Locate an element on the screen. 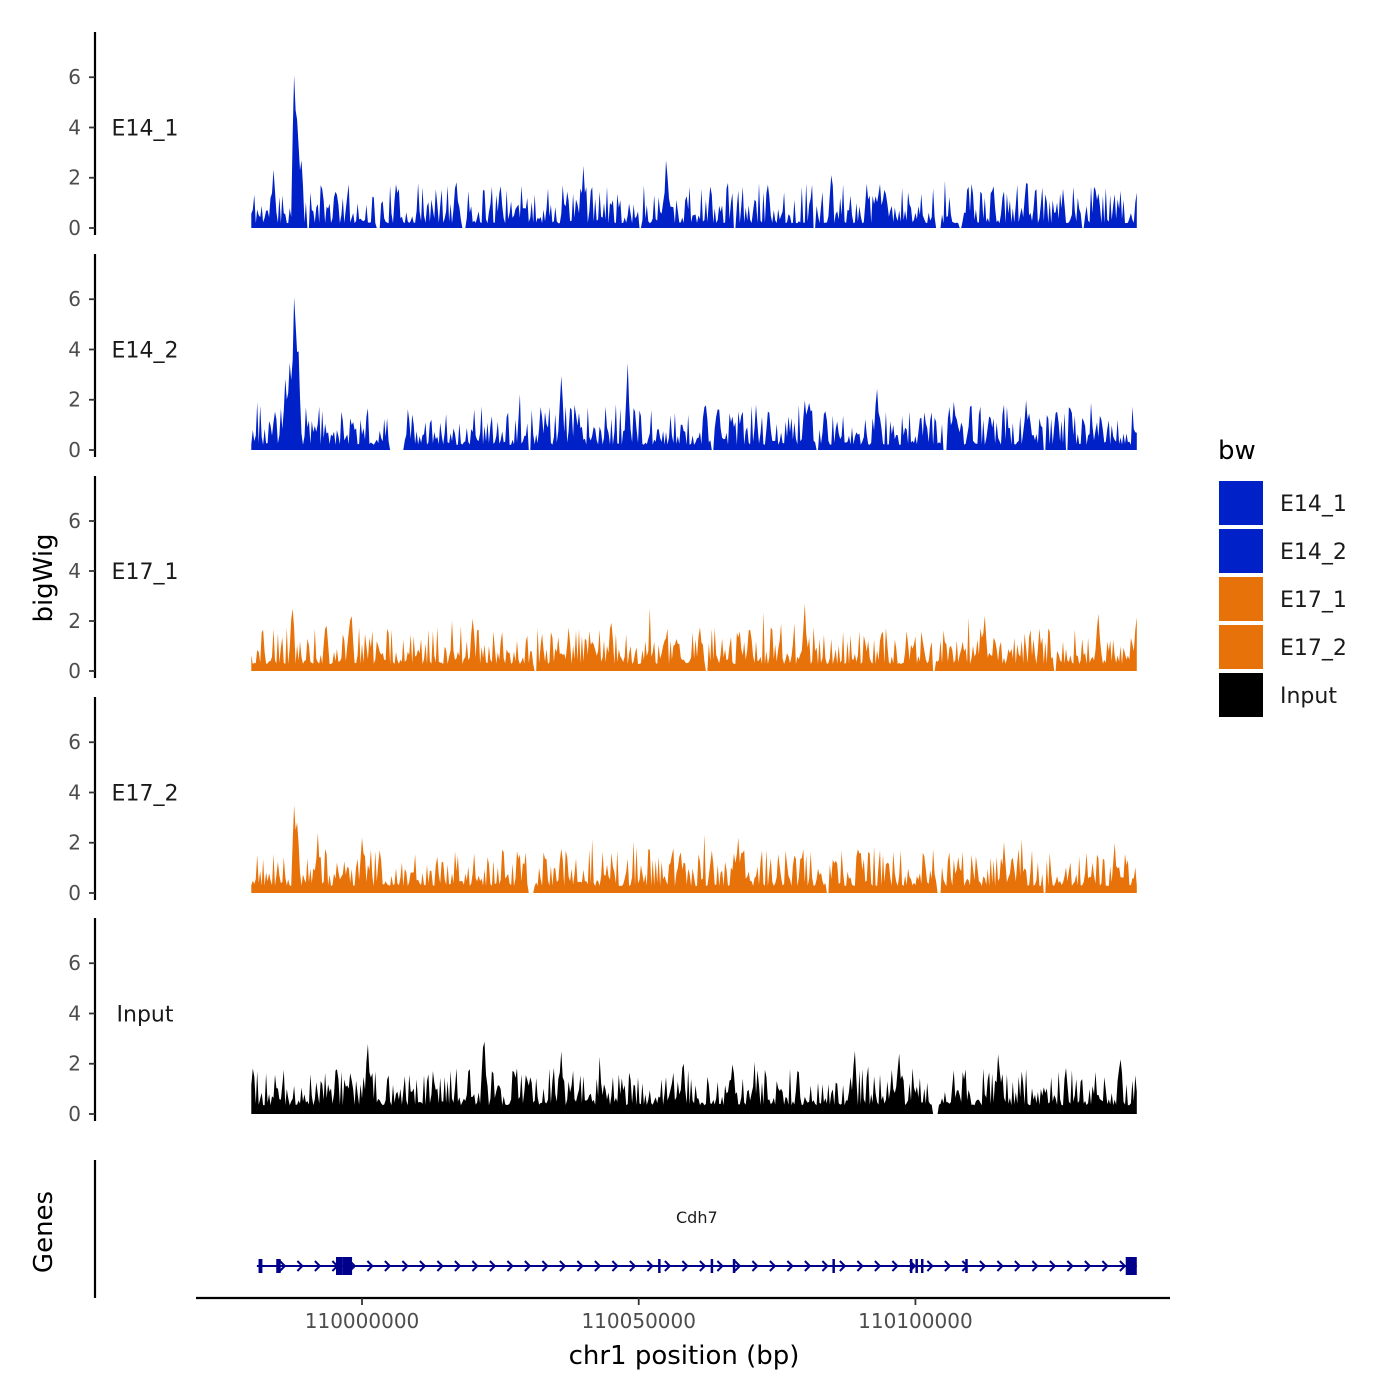 This screenshot has width=1400, height=1400. legend-label: E14_1 is located at coordinates (1313, 504).